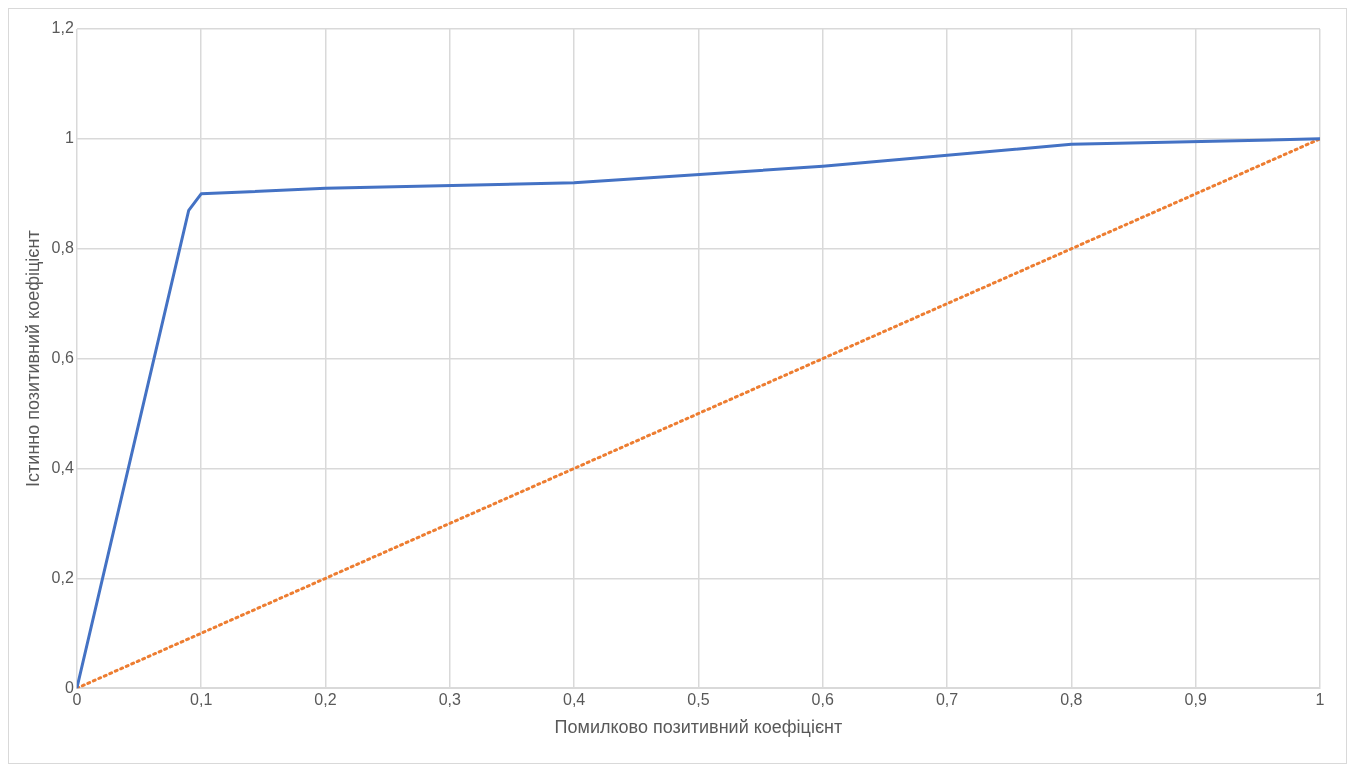 The image size is (1355, 772). Describe the element at coordinates (1071, 700) in the screenshot. I see `x-tick-label: 0,8` at that location.